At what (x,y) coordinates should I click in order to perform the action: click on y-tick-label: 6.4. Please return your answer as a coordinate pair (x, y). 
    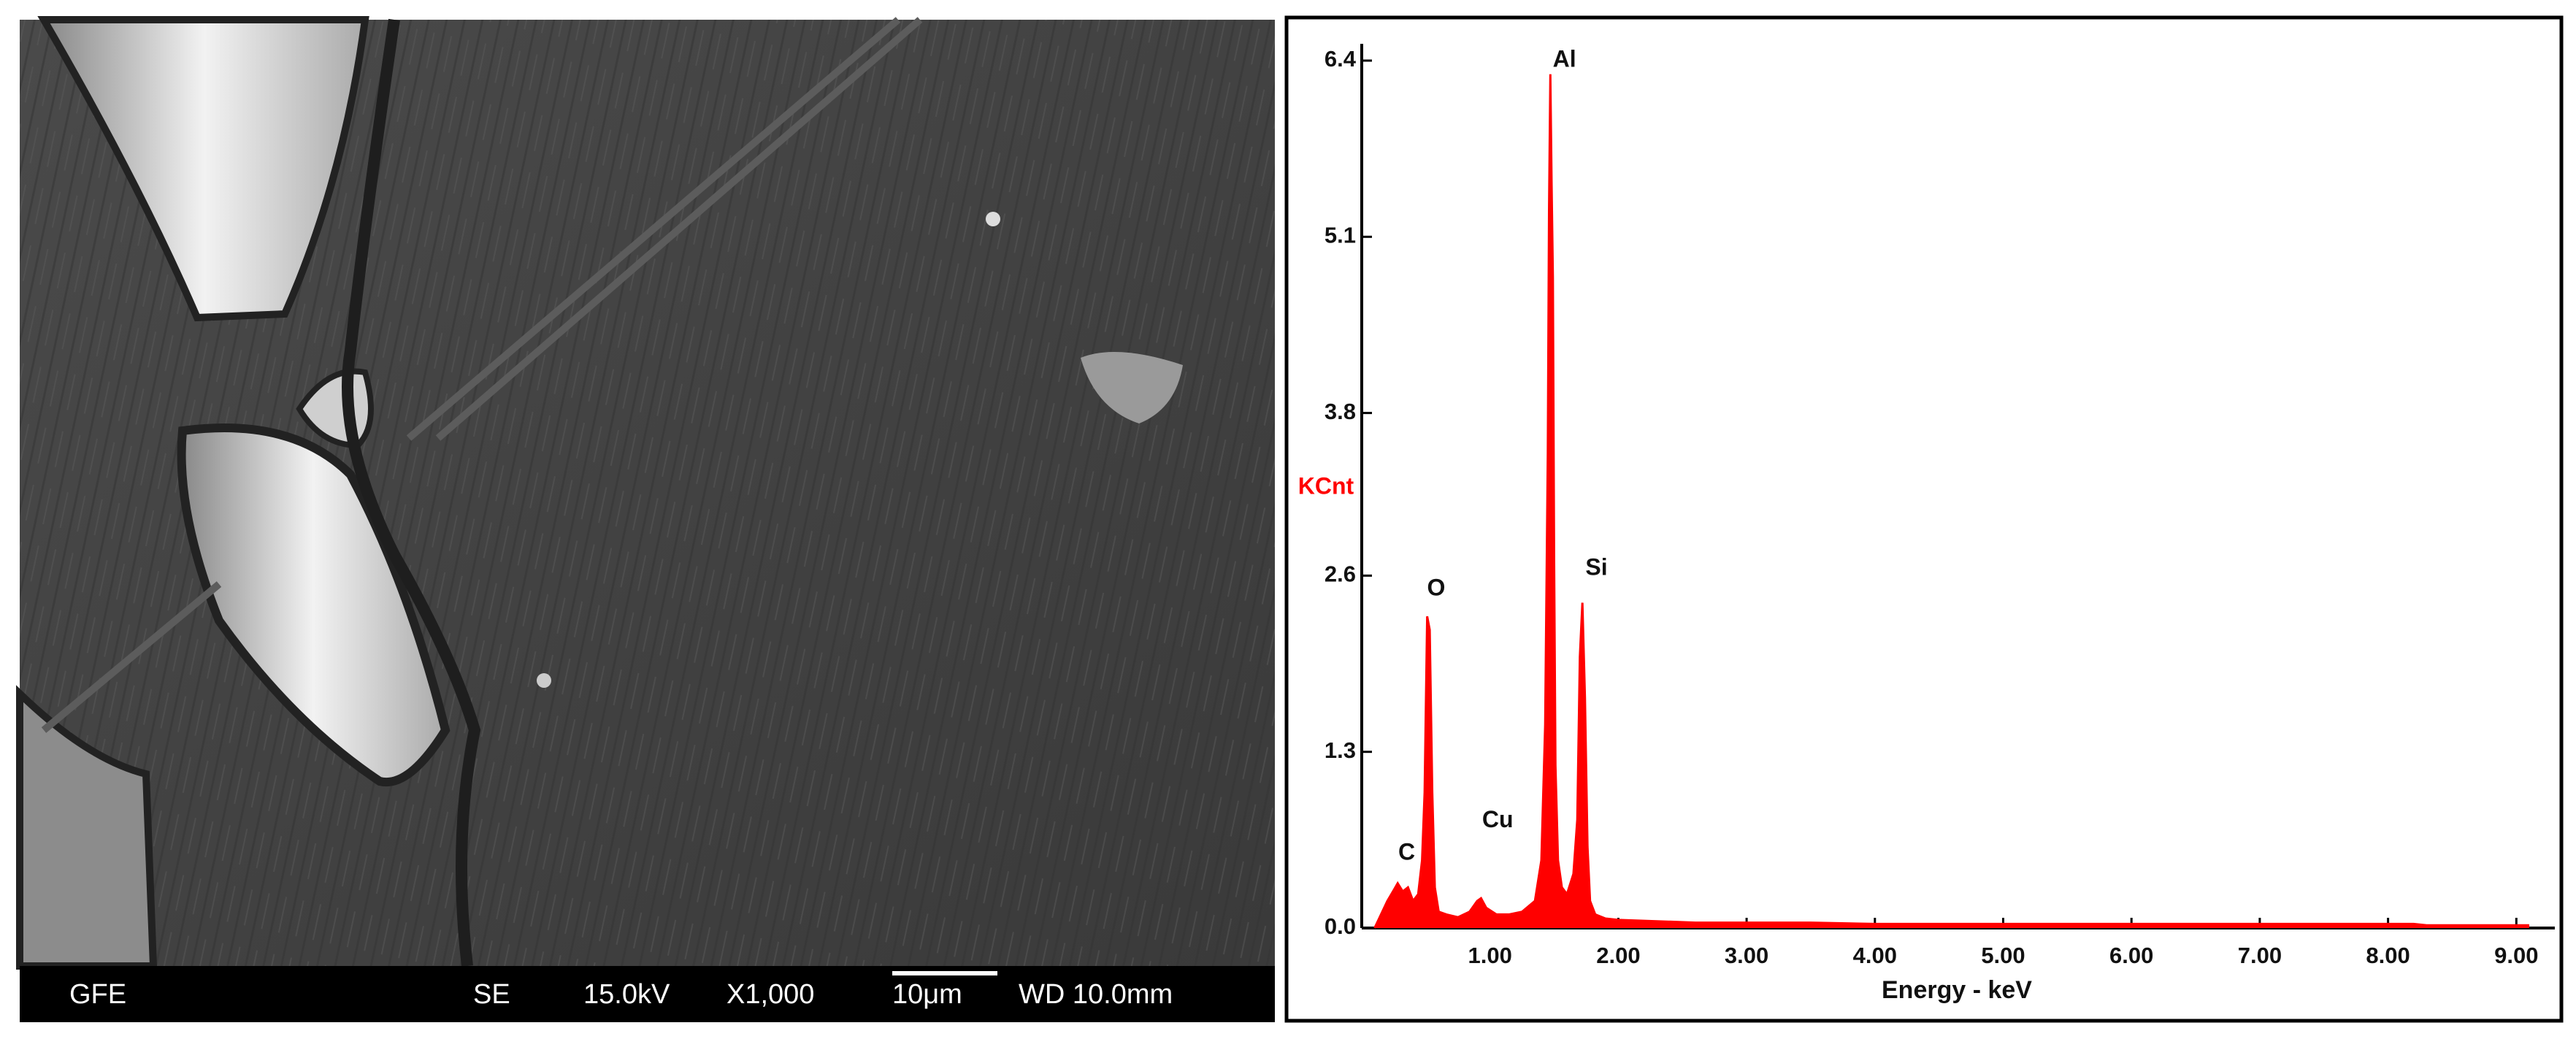
    Looking at the image, I should click on (1341, 59).